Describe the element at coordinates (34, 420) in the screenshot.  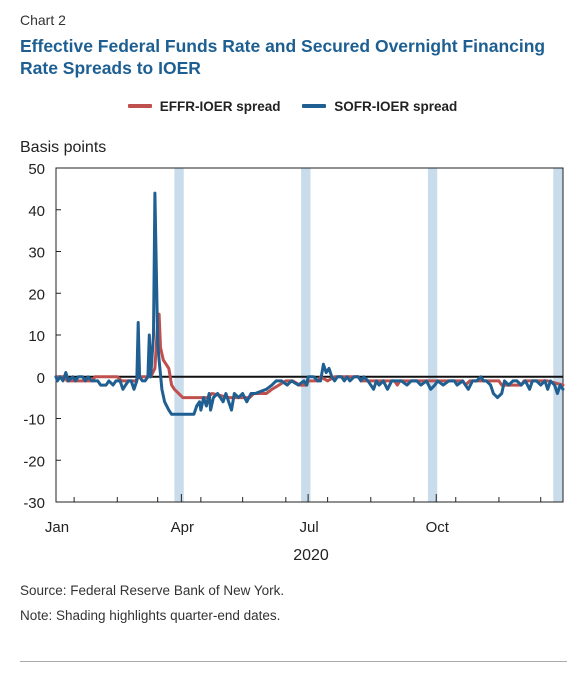
I see `y-tick-label: -10` at that location.